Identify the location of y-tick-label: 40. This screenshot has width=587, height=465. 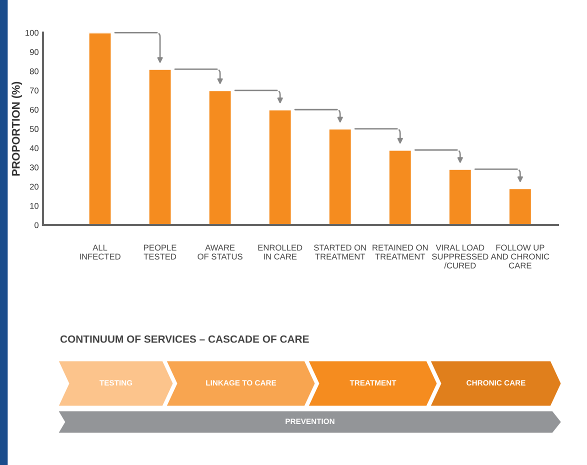
(34, 148).